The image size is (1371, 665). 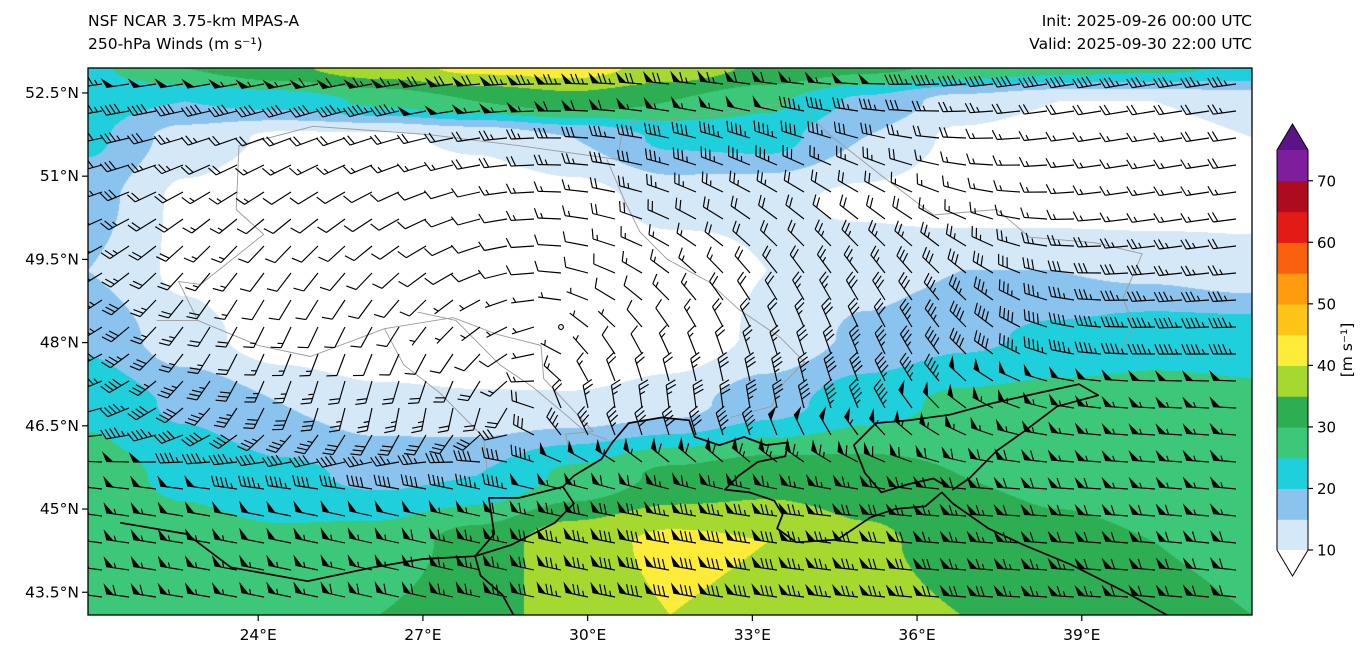 I want to click on init-time-label: Init: 2025-09-26 00:00 UTC, so click(x=1146, y=21).